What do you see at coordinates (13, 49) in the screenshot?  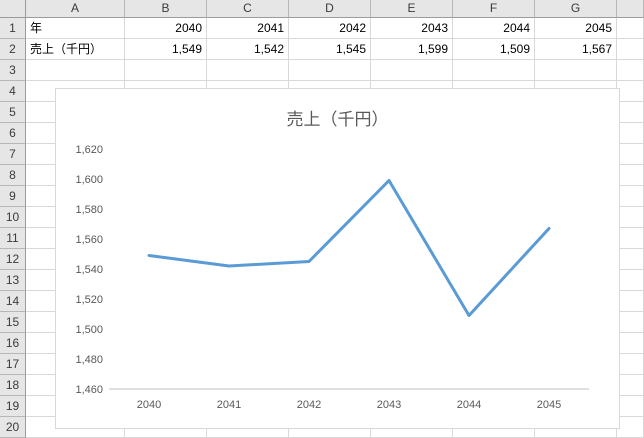 I see `row-header-2: 2` at bounding box center [13, 49].